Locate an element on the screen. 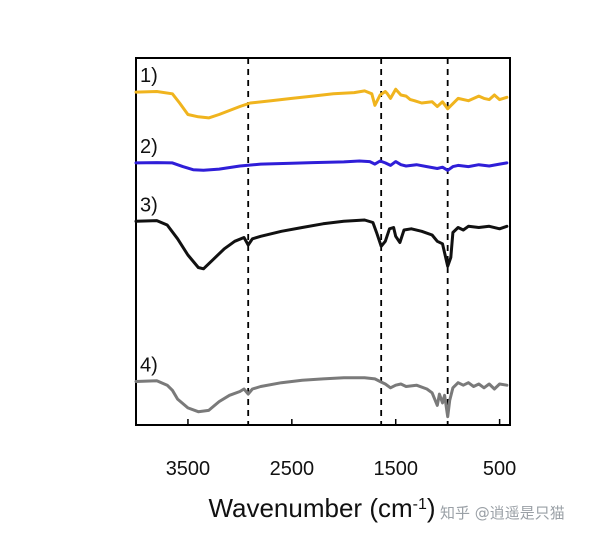 Image resolution: width=600 pixels, height=540 pixels. series-label-3: 3) is located at coordinates (149, 205).